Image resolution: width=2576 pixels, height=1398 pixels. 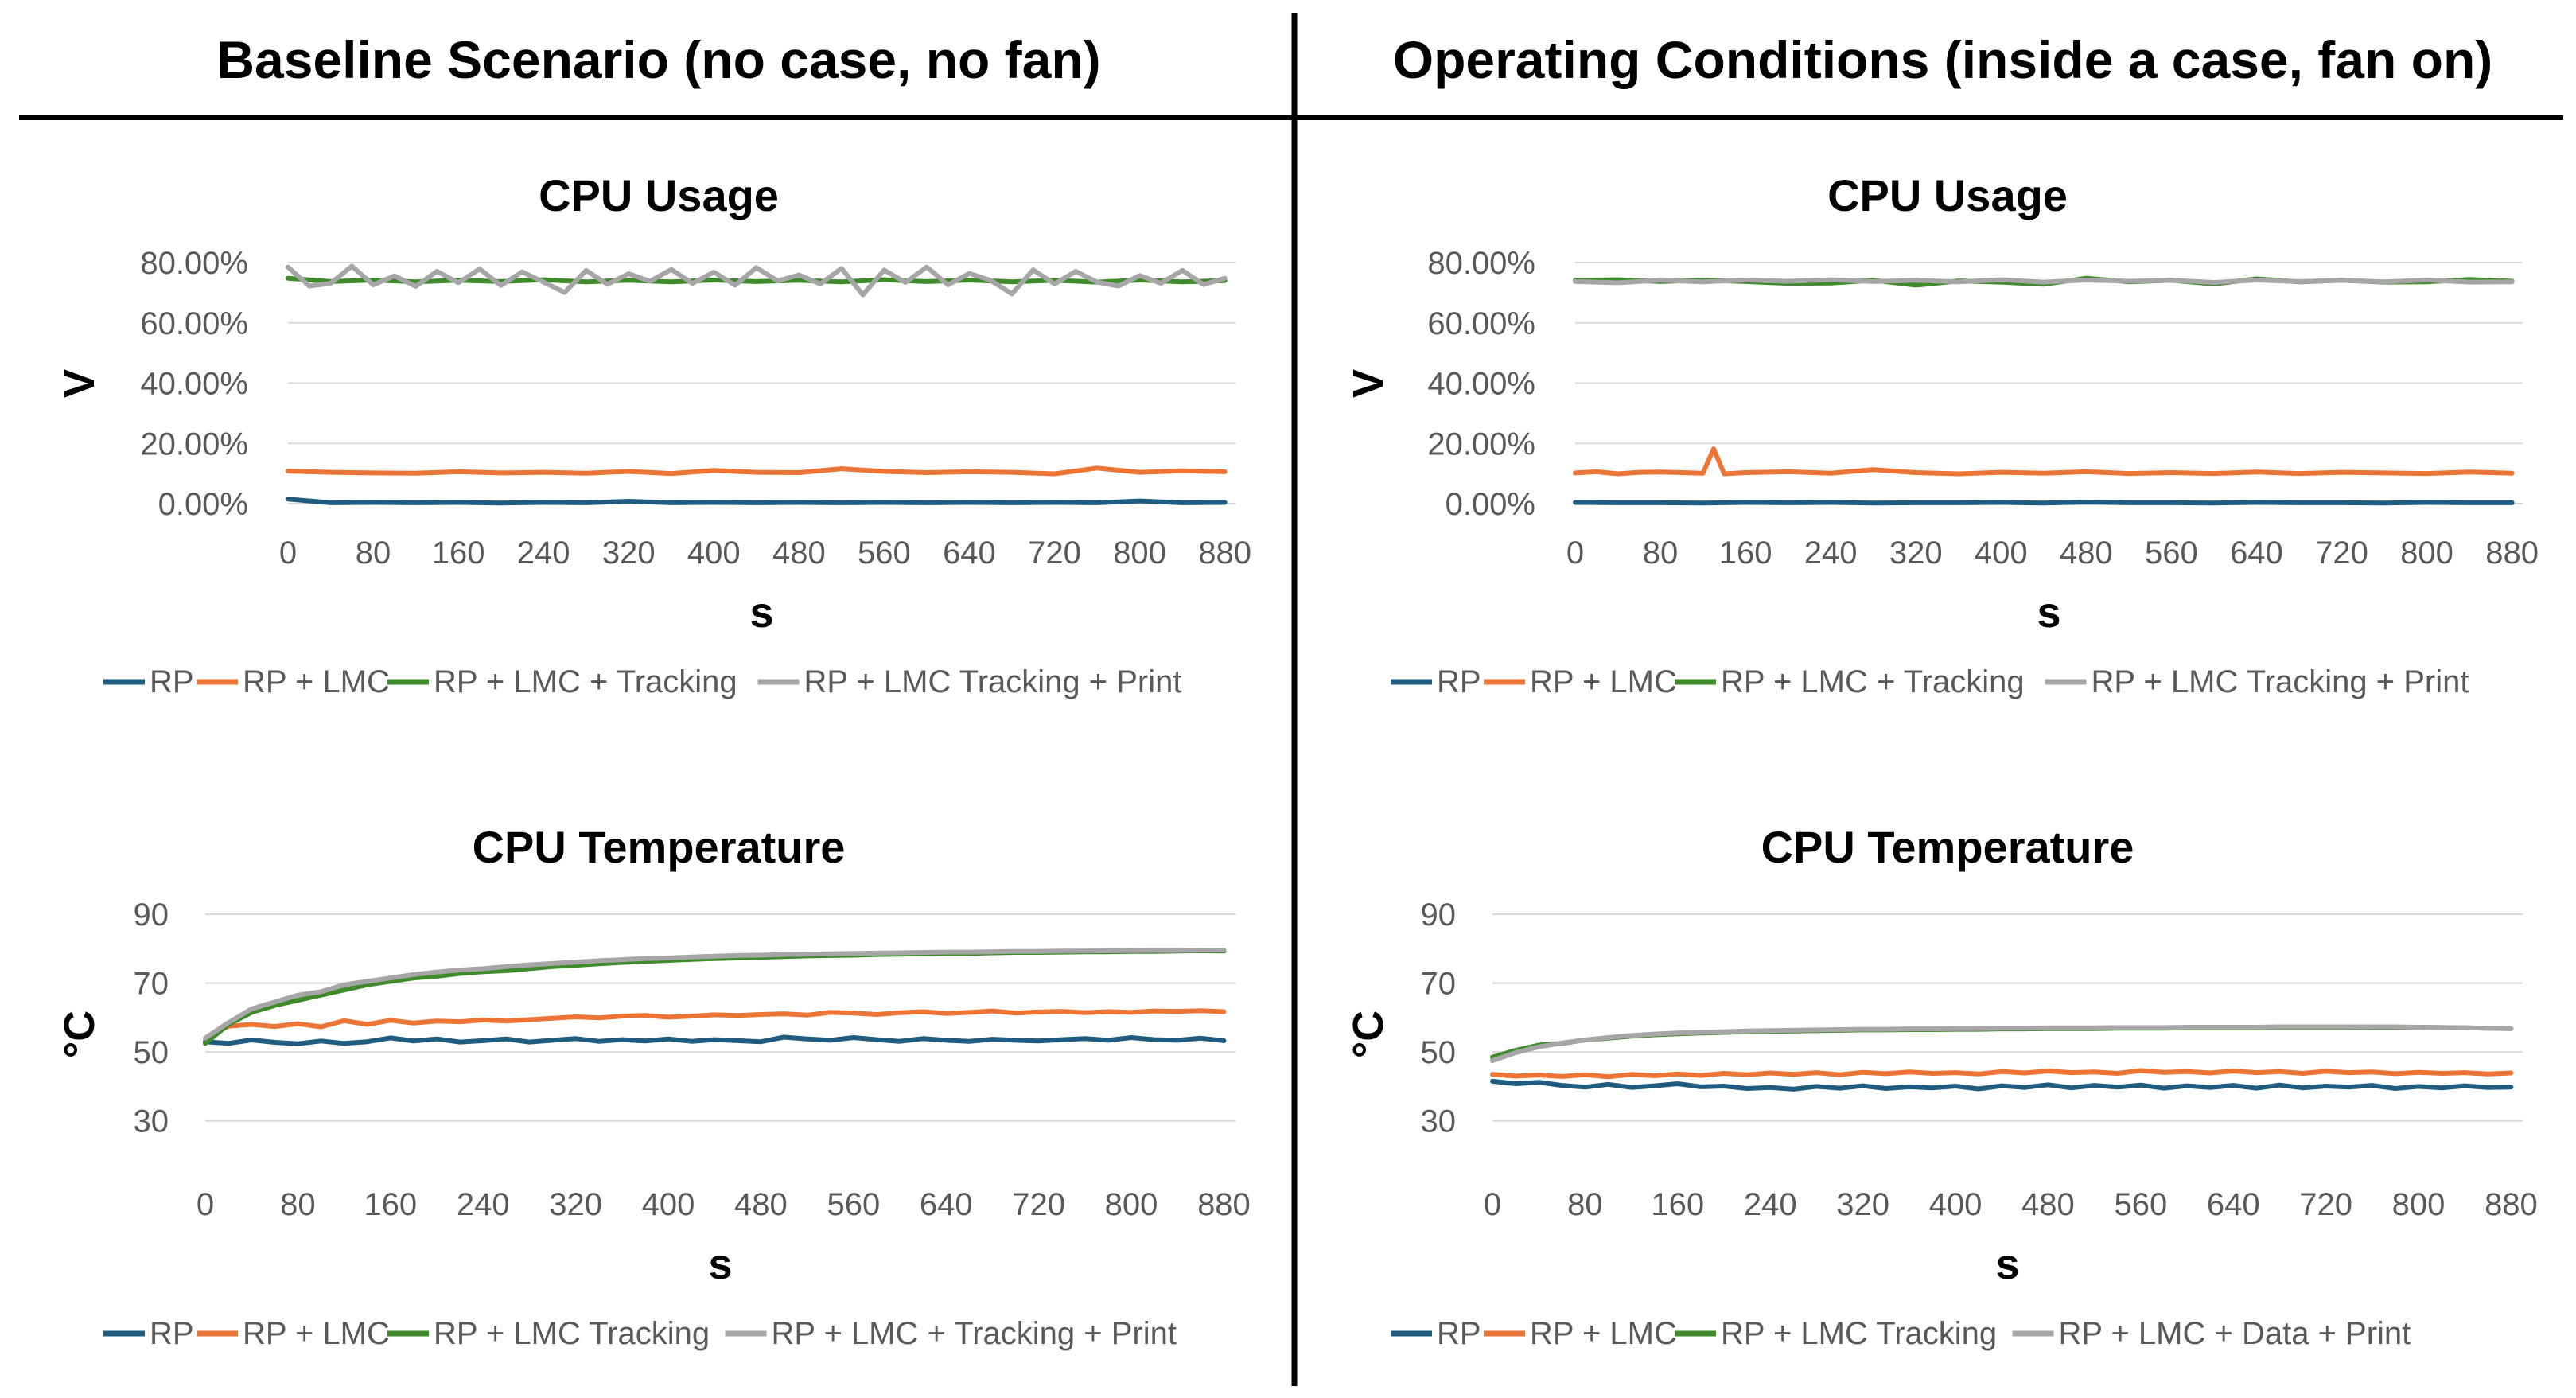 I want to click on legend-label: RP + LMC Tracking, so click(x=572, y=1333).